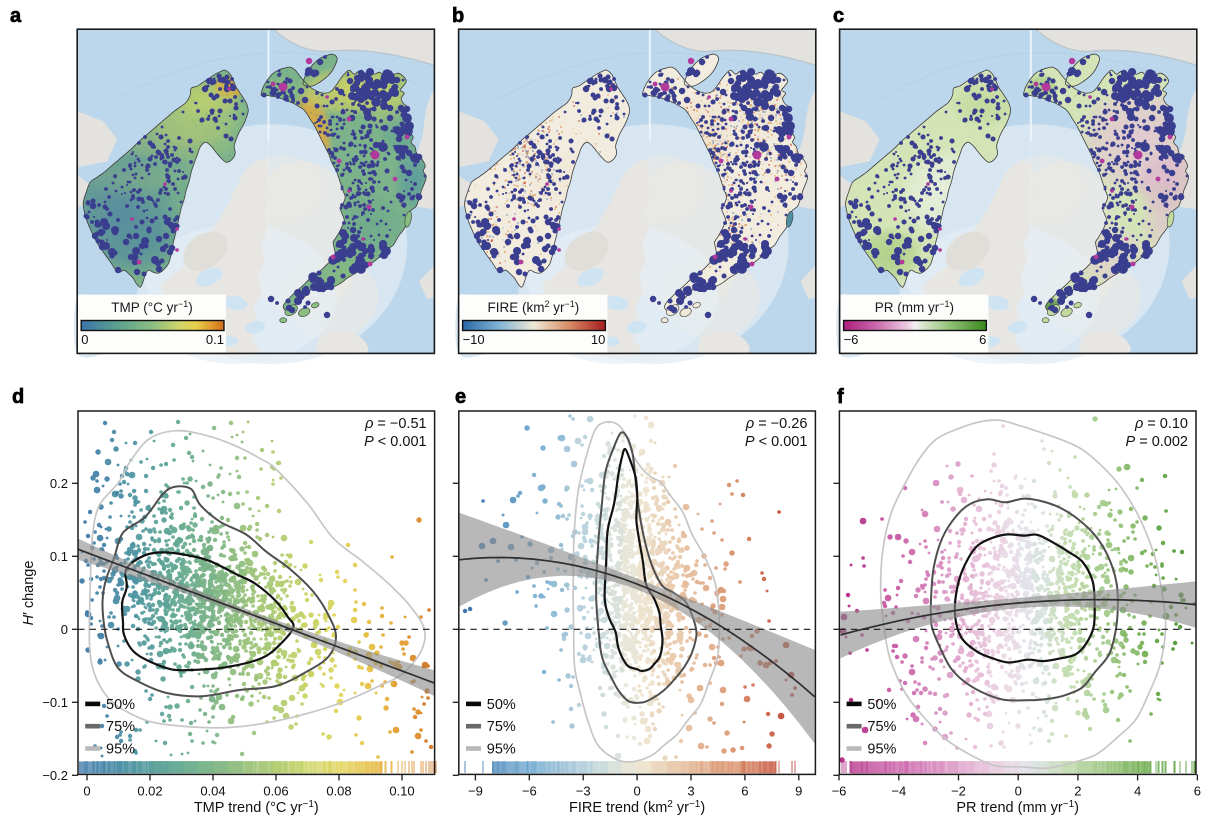  Describe the element at coordinates (460, 397) in the screenshot. I see `svg-text: e` at that location.